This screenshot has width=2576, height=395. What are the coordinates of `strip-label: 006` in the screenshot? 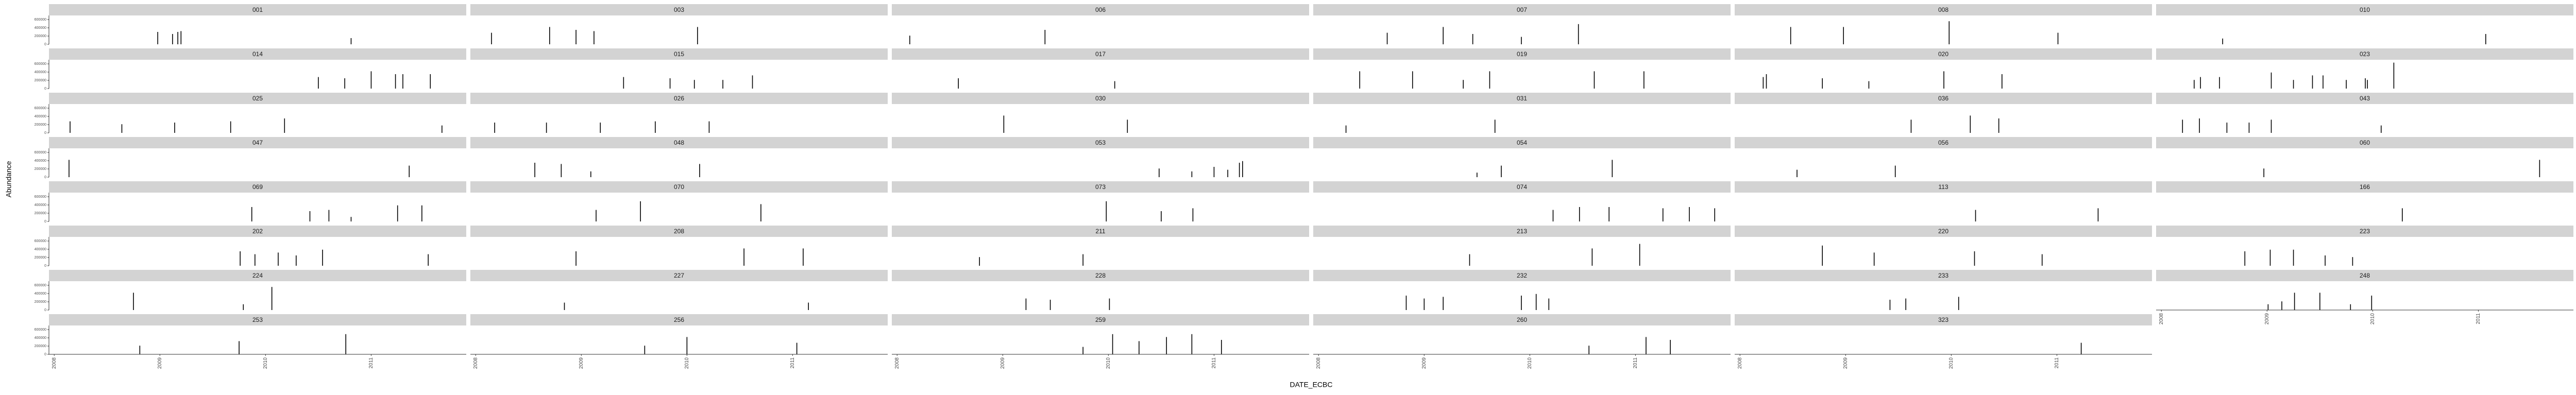 It's located at (1100, 9).